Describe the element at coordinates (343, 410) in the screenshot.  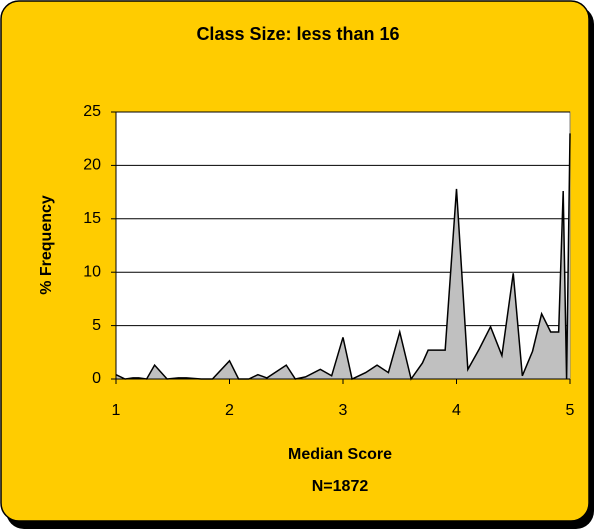
I see `x-tick-label: 3` at that location.